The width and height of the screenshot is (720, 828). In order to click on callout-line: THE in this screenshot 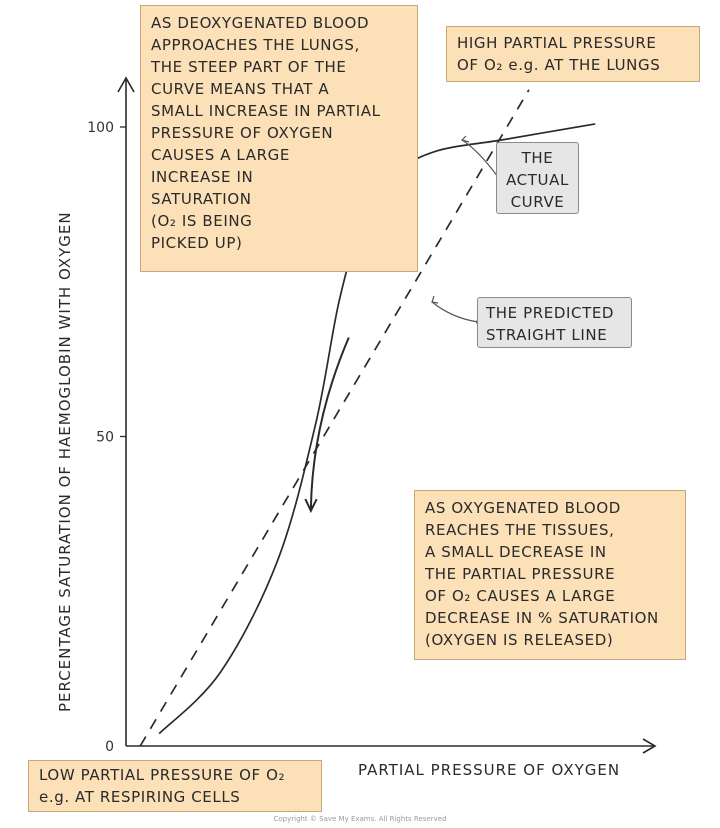, I will do `click(537, 158)`.